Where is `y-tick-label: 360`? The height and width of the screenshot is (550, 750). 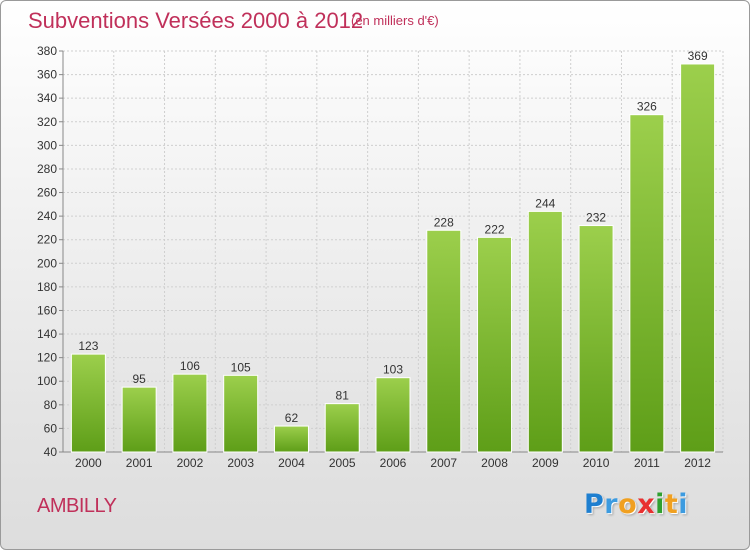 y-tick-label: 360 is located at coordinates (47, 75).